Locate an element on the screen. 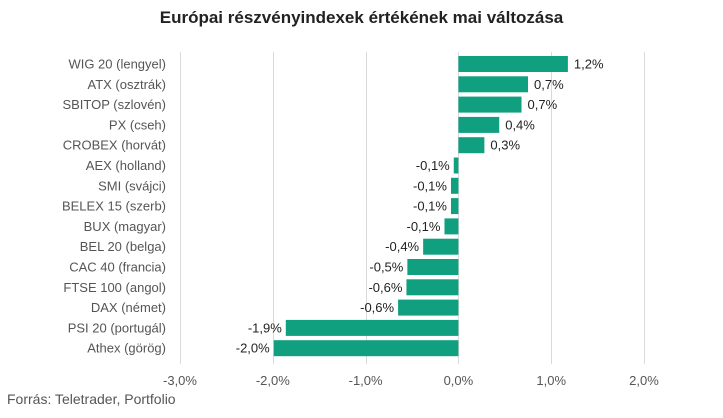 The image size is (723, 418). category-label: PSI 20 (portugál) is located at coordinates (117, 327).